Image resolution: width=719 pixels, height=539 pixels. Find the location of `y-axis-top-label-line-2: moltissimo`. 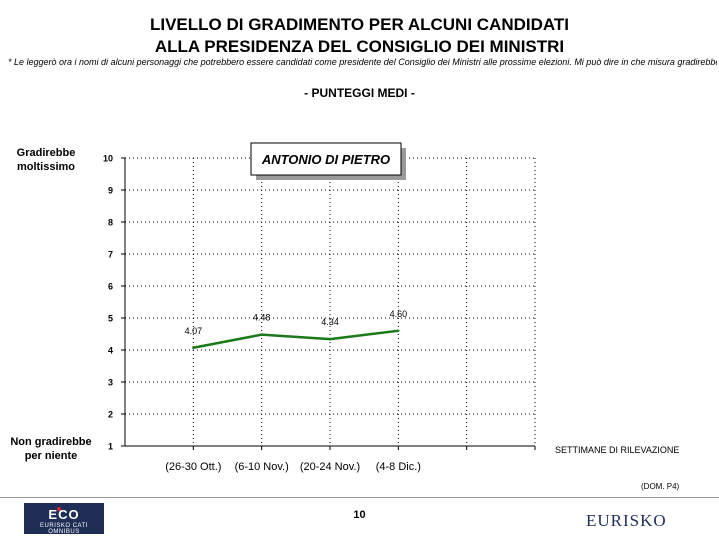

y-axis-top-label-line-2: moltissimo is located at coordinates (46, 167).